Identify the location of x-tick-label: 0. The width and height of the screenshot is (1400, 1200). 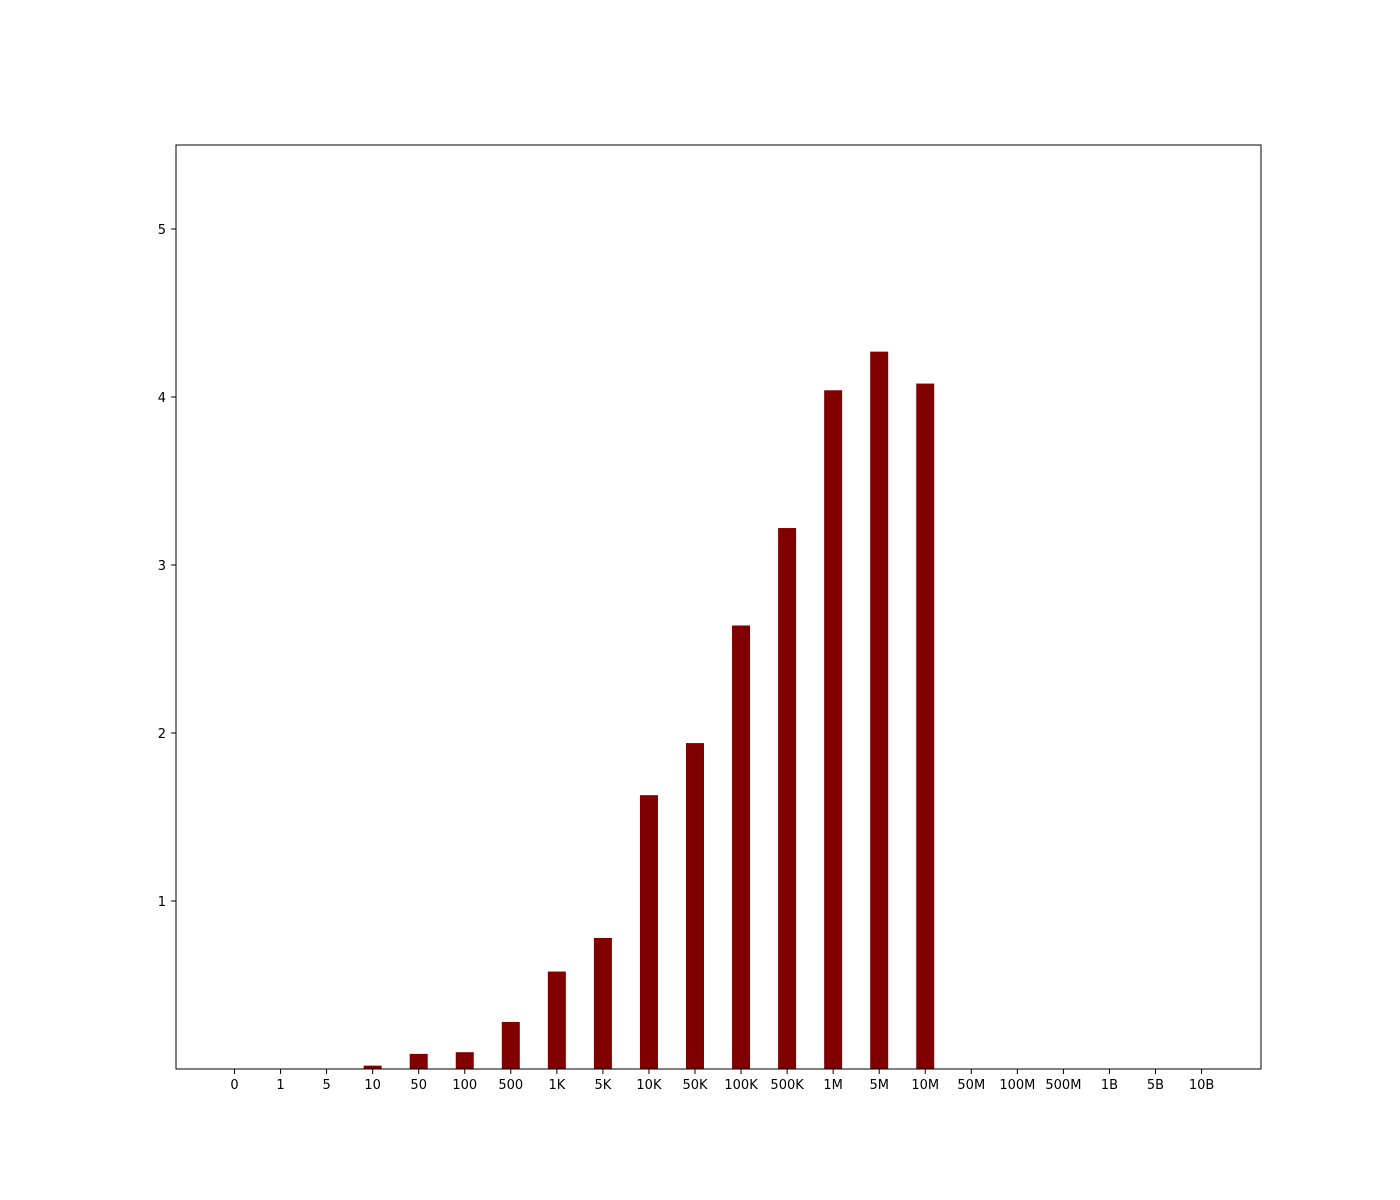
(234, 1085).